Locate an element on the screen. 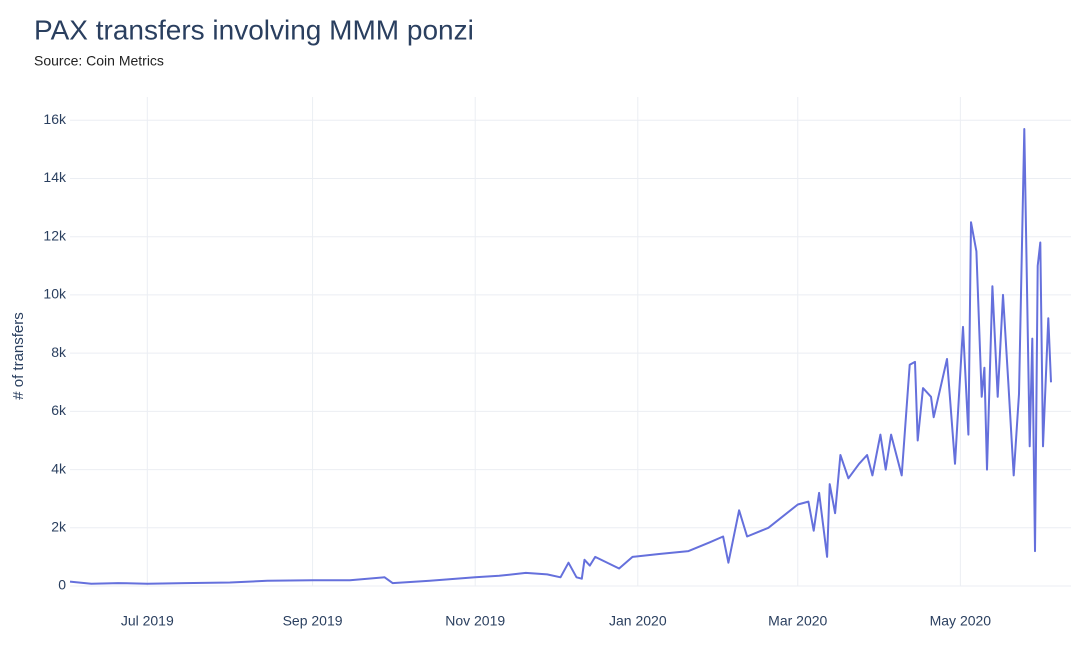 The image size is (1080, 662). y-tick-label: 12k is located at coordinates (55, 235).